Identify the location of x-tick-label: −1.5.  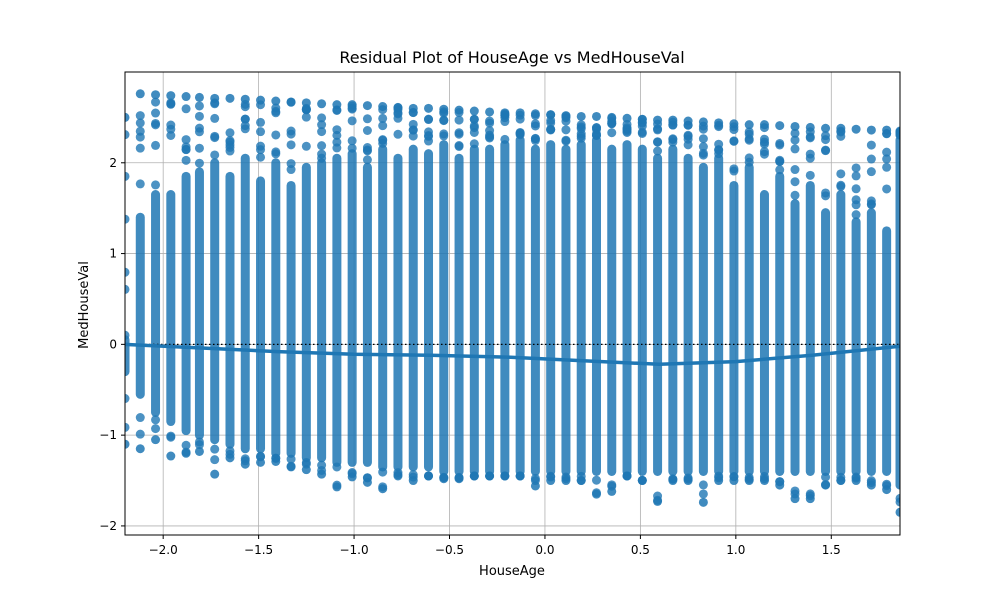
(258, 550).